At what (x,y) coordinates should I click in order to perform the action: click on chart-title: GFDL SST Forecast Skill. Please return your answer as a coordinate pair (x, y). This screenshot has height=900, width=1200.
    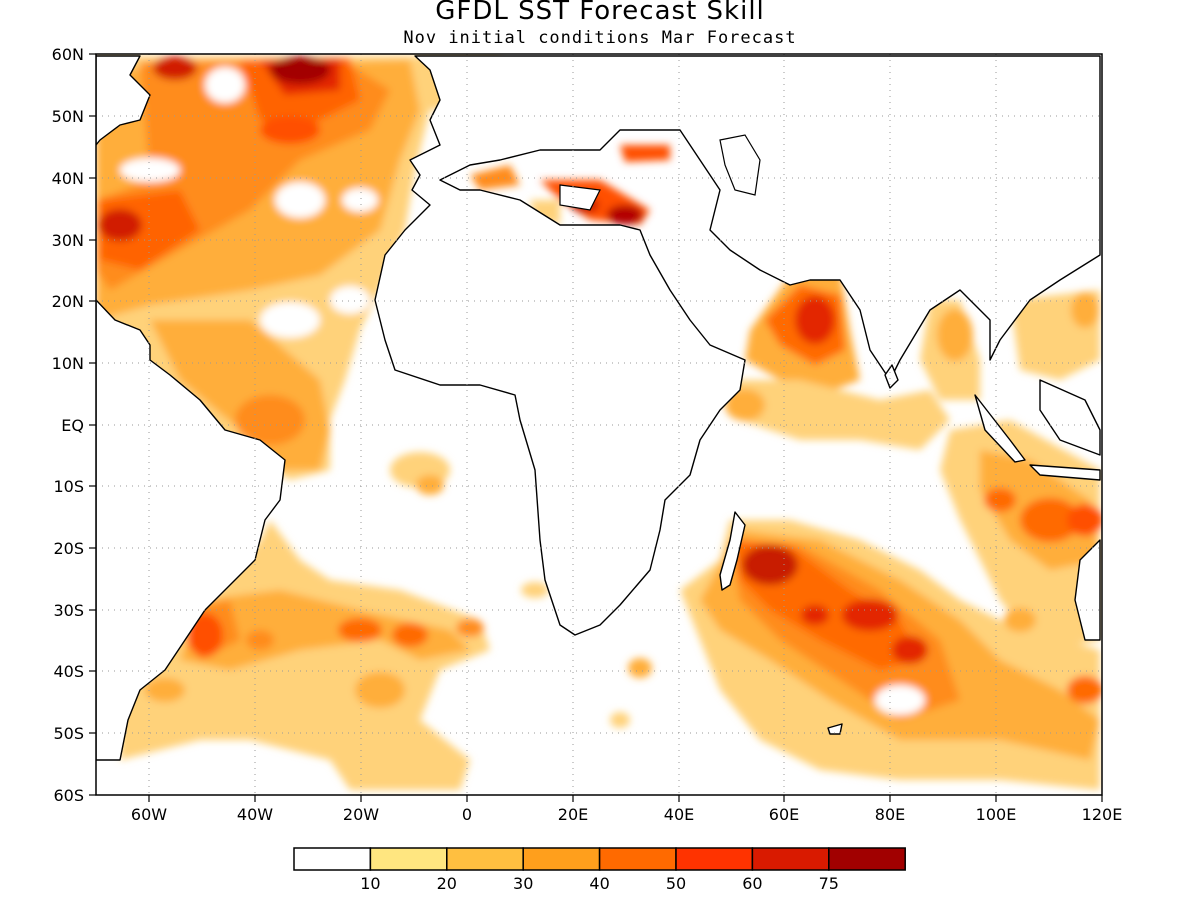
    Looking at the image, I should click on (600, 13).